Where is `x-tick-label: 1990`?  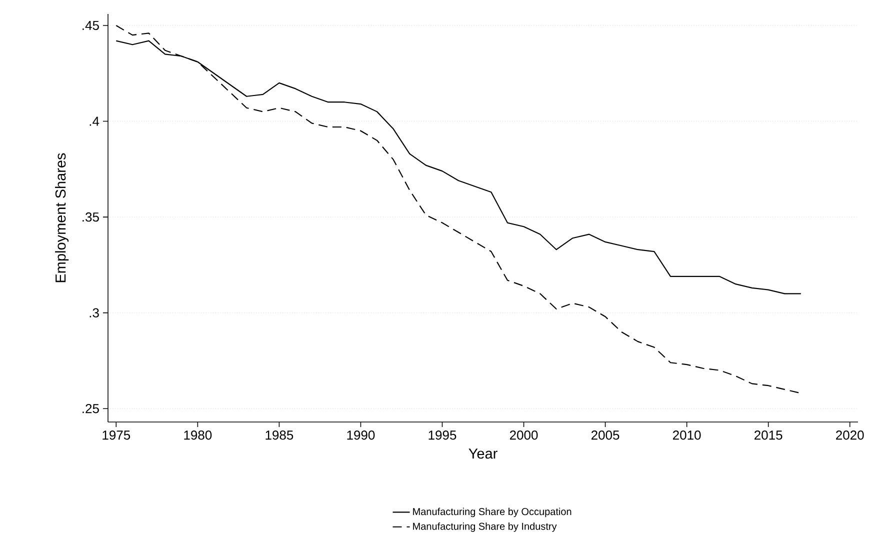 x-tick-label: 1990 is located at coordinates (361, 435).